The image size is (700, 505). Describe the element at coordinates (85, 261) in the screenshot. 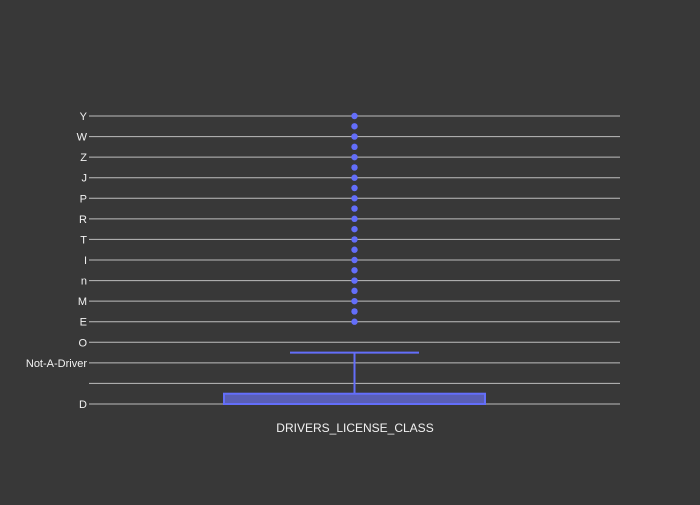

I see `y-tick-label: I` at that location.